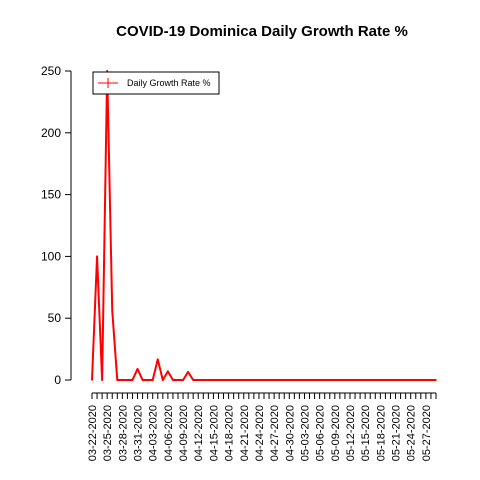 The image size is (480, 480). What do you see at coordinates (169, 83) in the screenshot?
I see `legend-label: Daily Growth Rate %` at bounding box center [169, 83].